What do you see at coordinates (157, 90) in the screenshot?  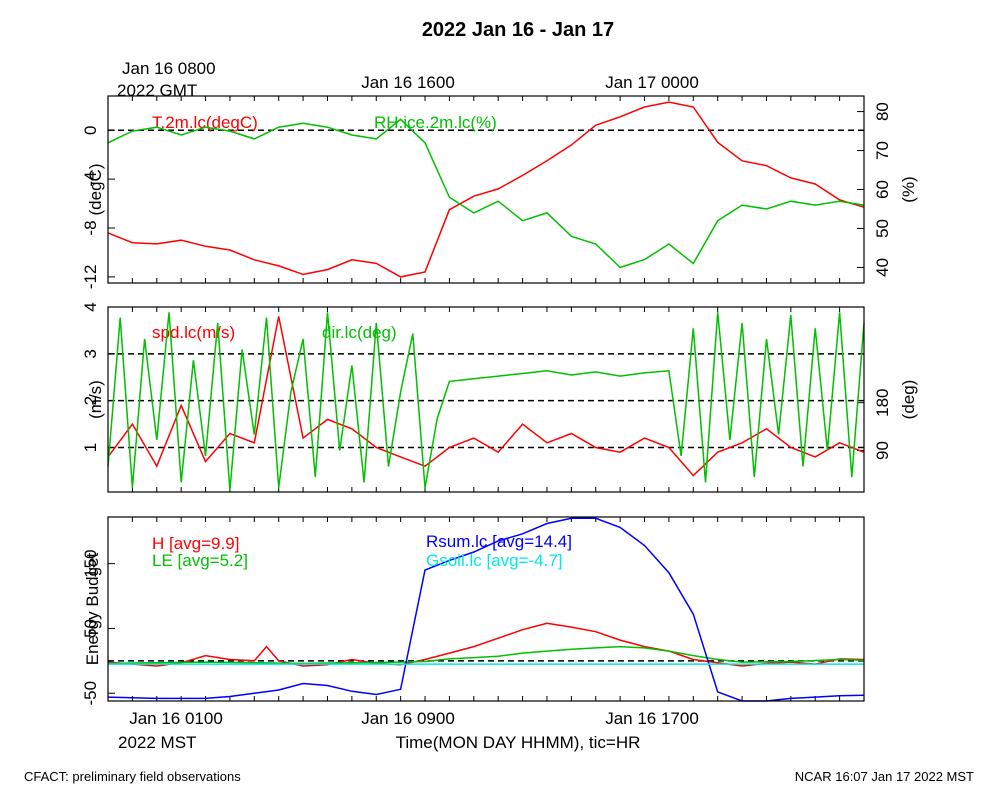 I see `top-time-label-gmt-line2: 2022 GMT` at bounding box center [157, 90].